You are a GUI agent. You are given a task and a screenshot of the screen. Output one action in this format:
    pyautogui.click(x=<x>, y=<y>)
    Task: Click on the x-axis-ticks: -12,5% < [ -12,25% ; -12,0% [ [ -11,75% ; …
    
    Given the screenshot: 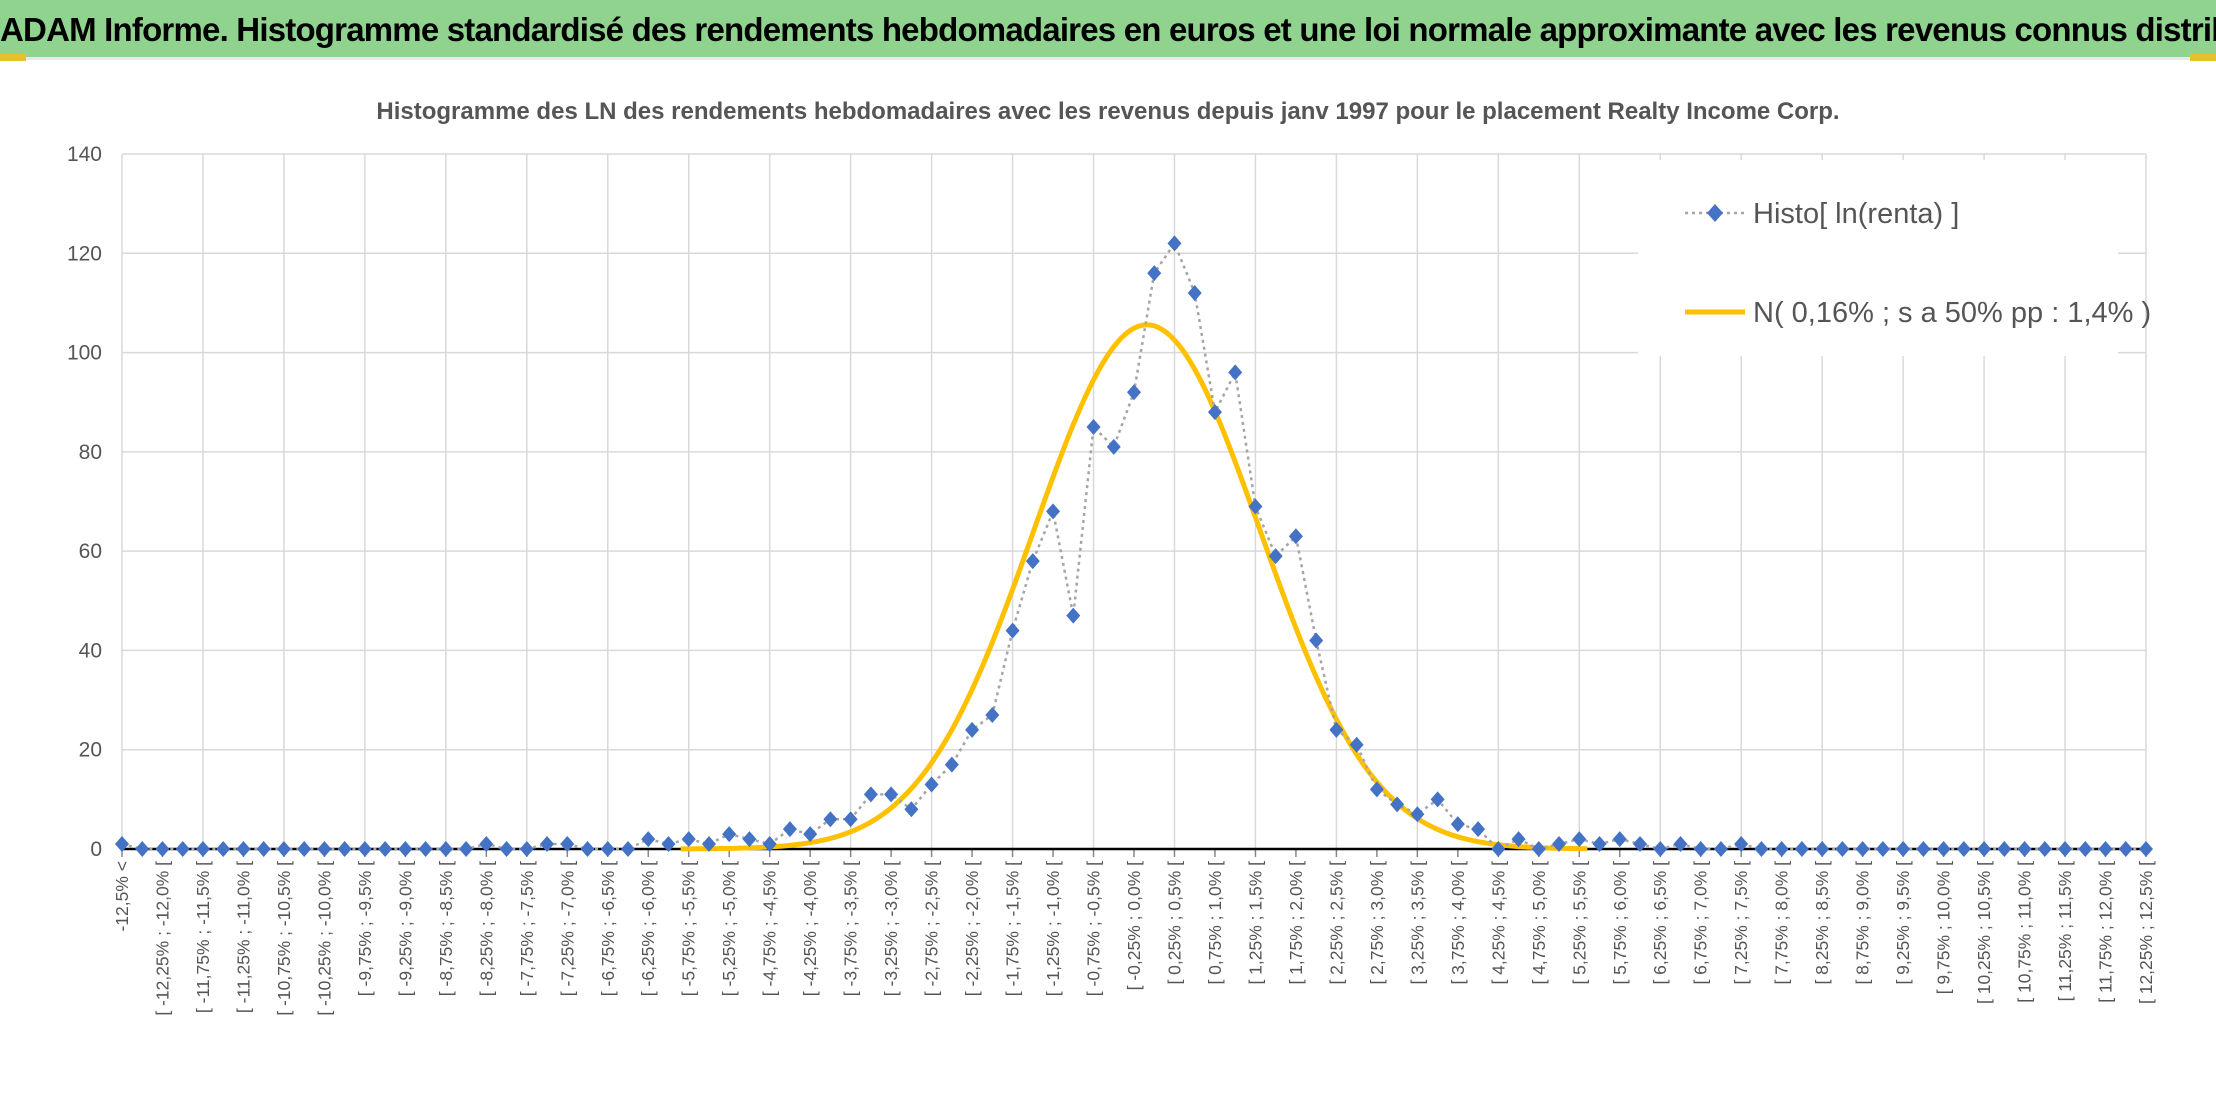 What is the action you would take?
    pyautogui.click(x=1134, y=932)
    